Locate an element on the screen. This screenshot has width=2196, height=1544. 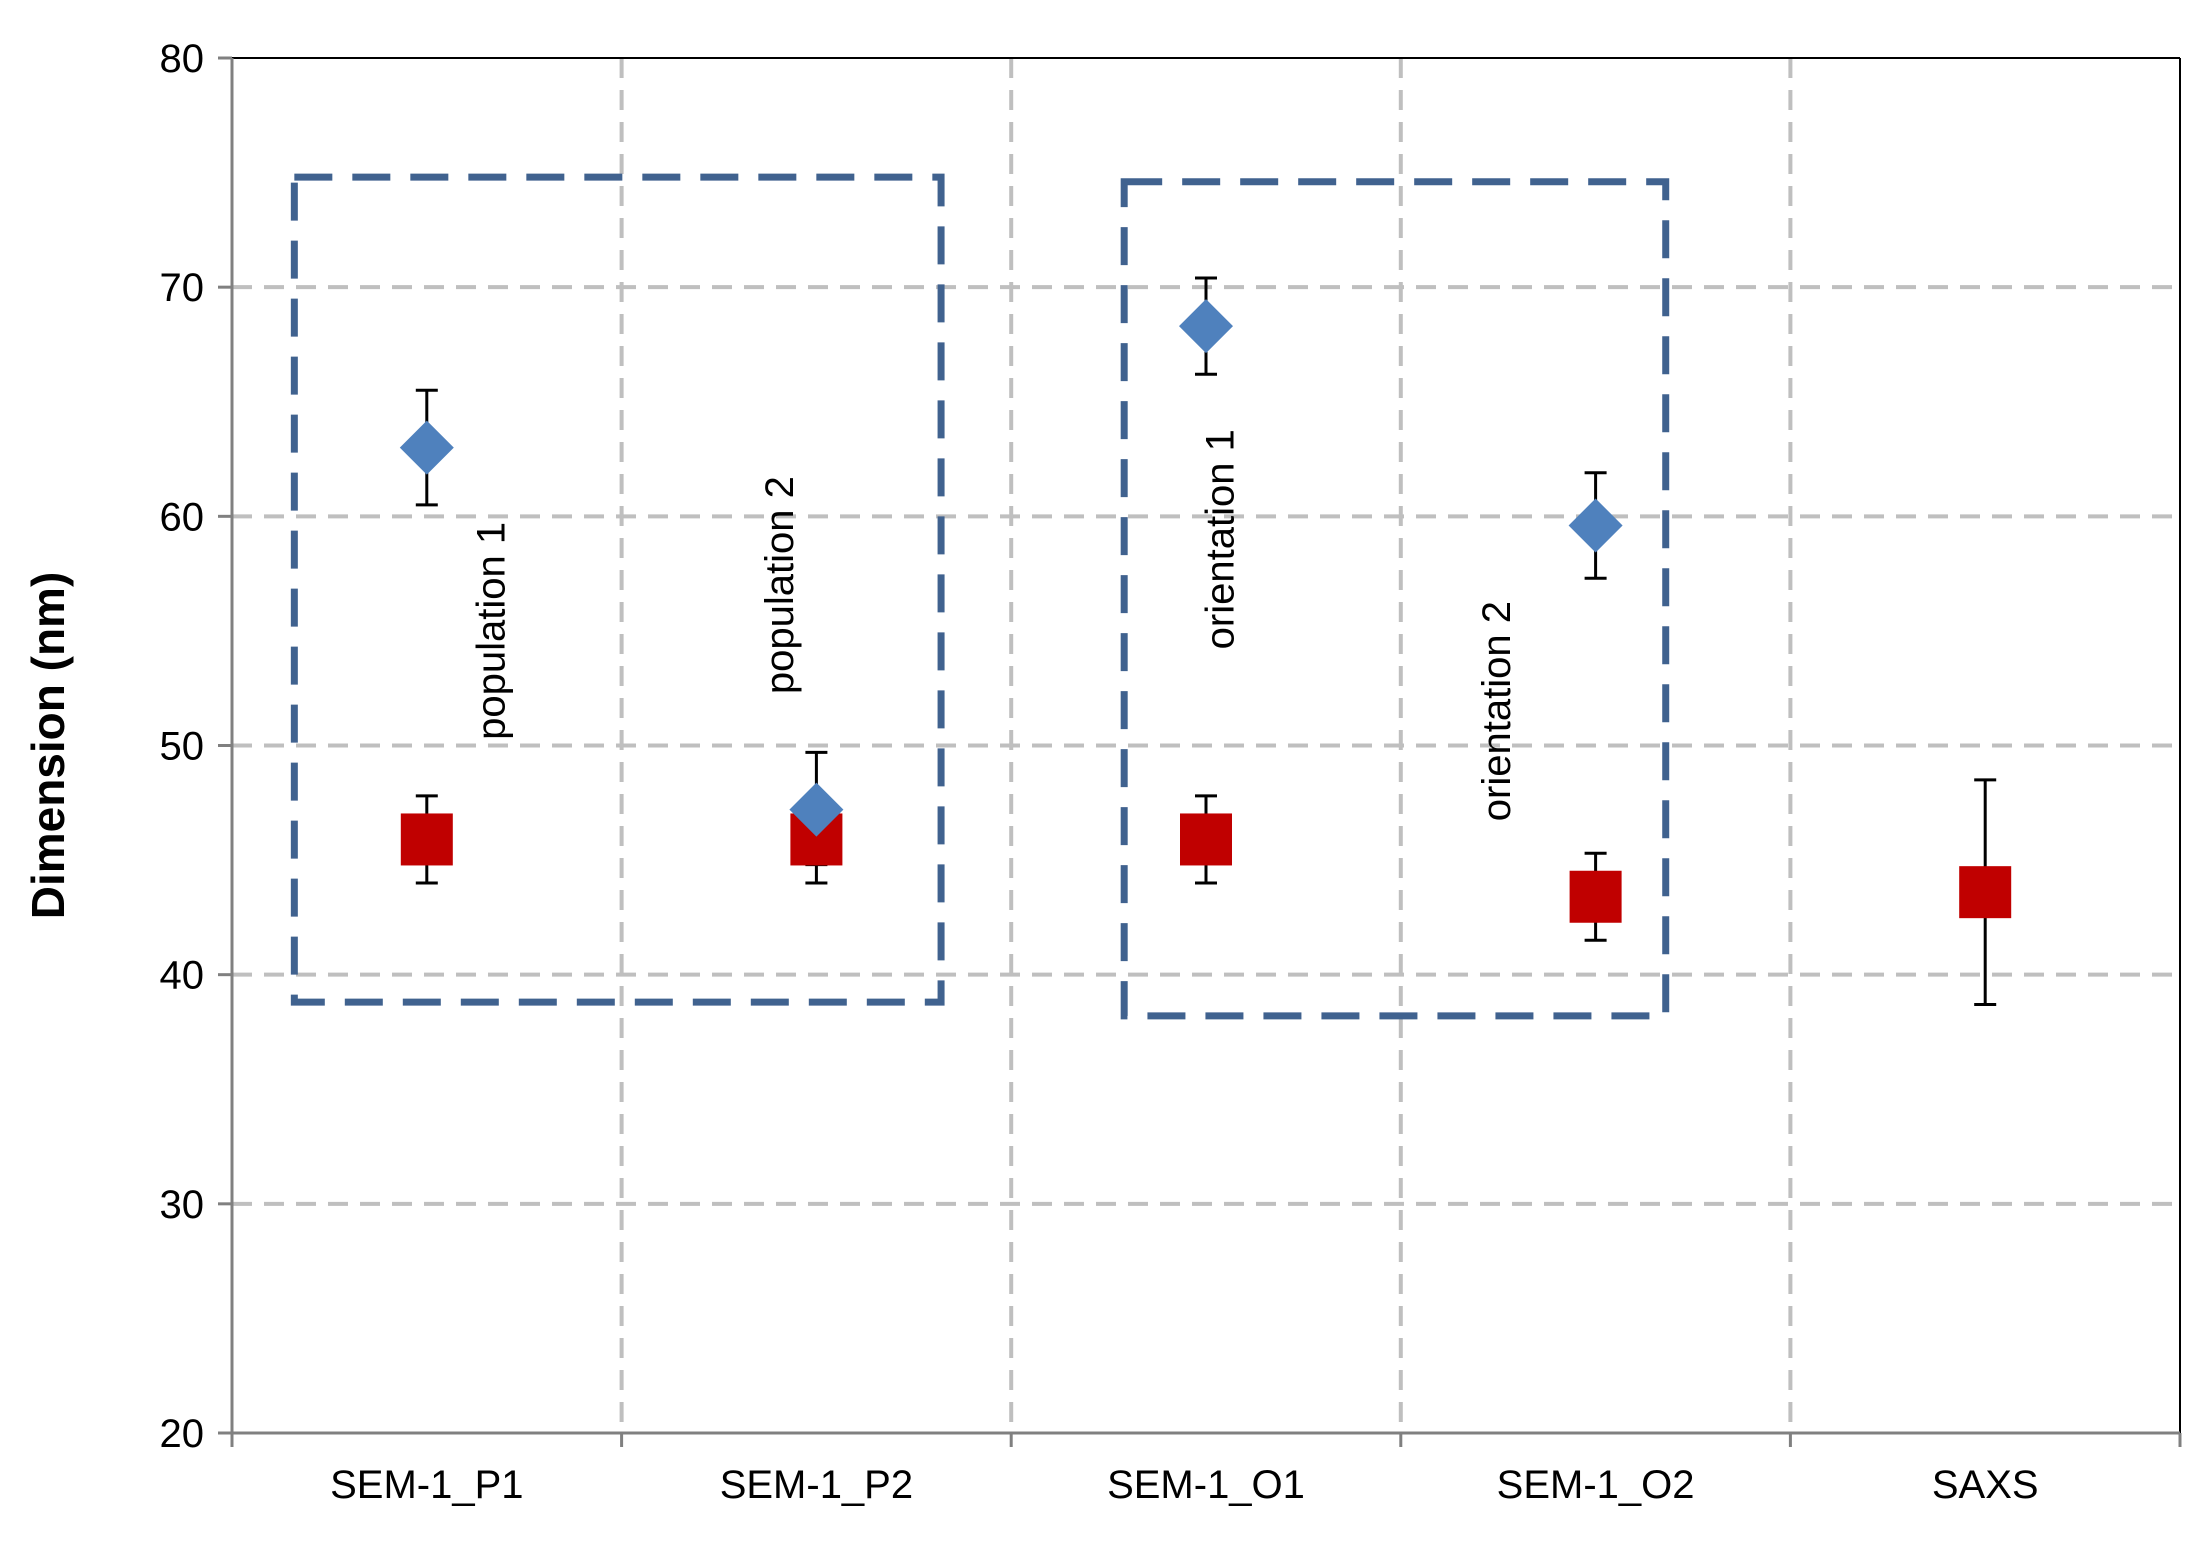
y-tick-label-40: 40 is located at coordinates (182, 976).